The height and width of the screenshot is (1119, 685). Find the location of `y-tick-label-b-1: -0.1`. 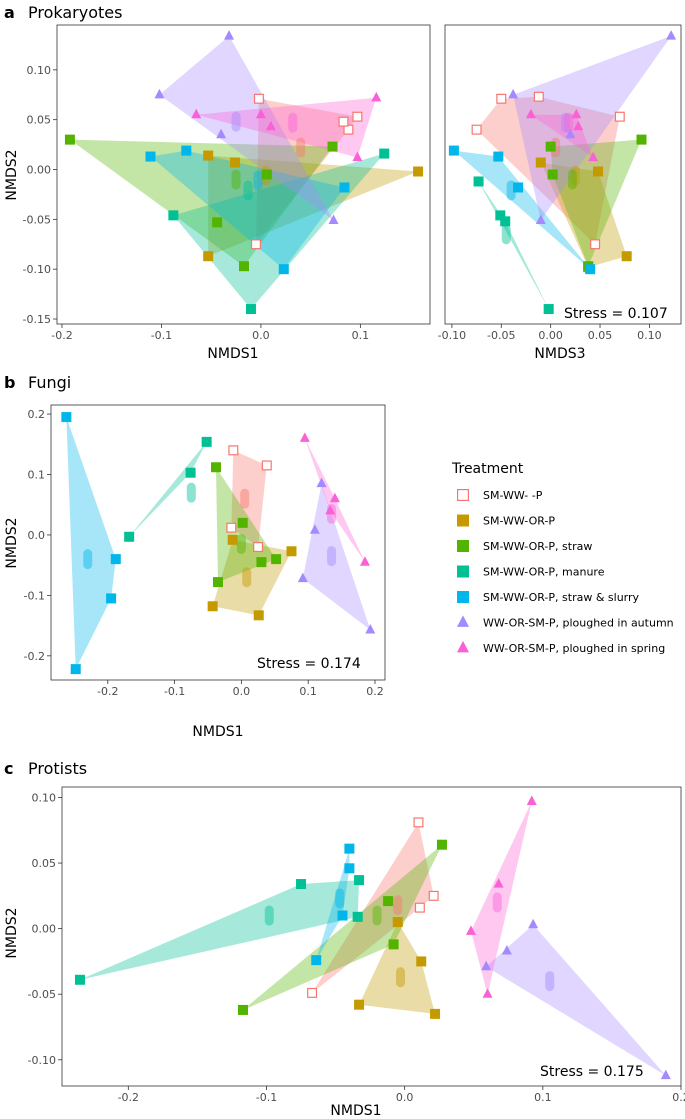

y-tick-label-b-1: -0.1 is located at coordinates (34, 595).